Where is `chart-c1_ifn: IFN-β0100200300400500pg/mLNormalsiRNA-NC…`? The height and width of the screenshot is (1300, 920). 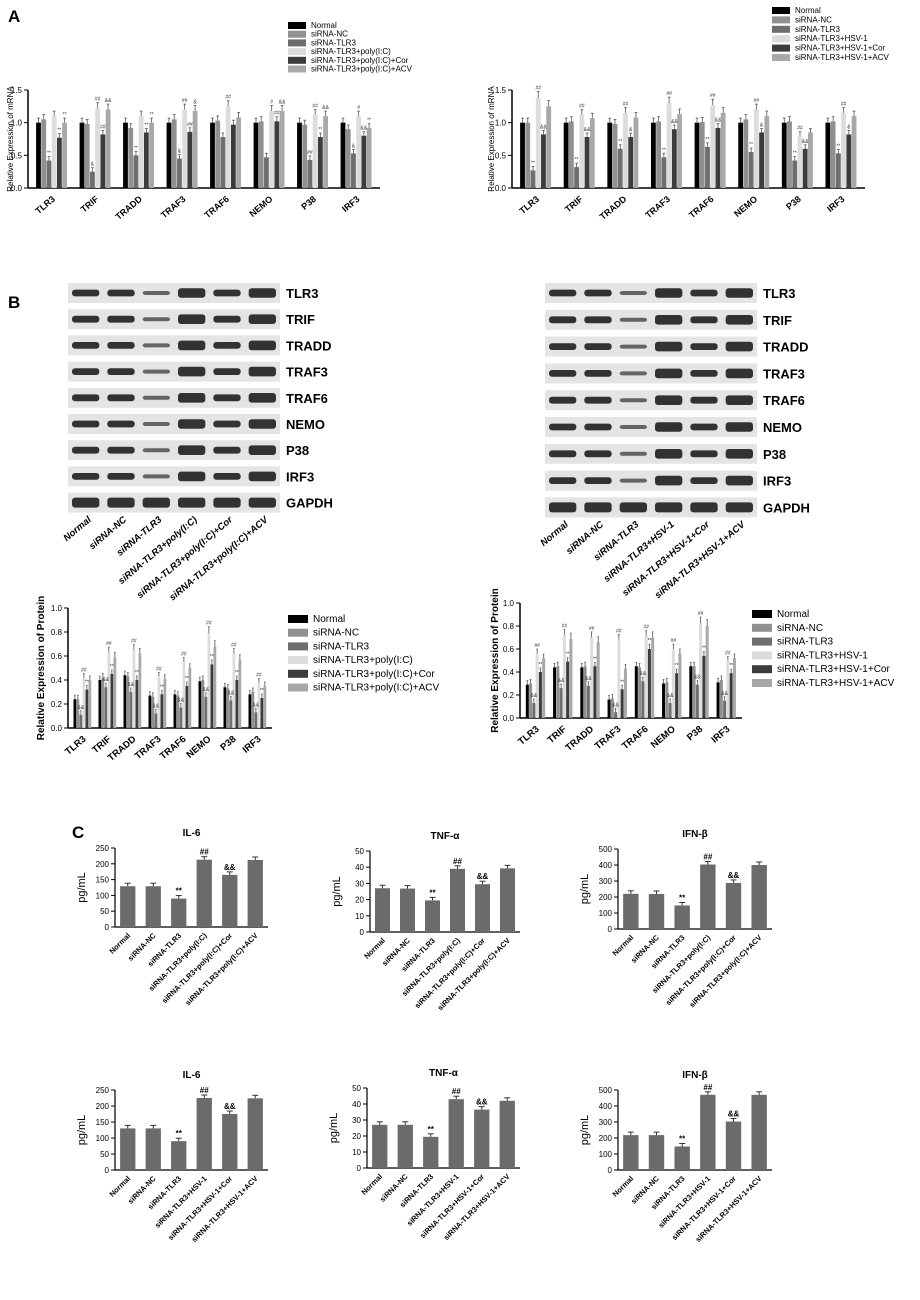
chart-c1_ifn: IFN-β0100200300400500pg/mLNormalsiRNA-NC… is located at coordinates (675, 919).